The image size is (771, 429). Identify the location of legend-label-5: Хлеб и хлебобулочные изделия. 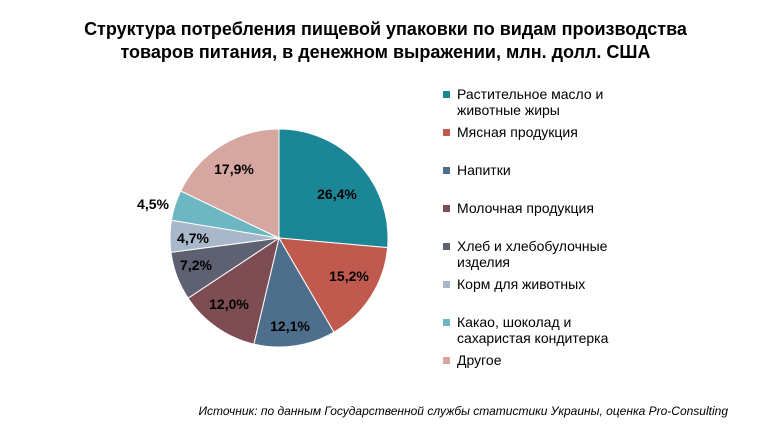
(552, 254).